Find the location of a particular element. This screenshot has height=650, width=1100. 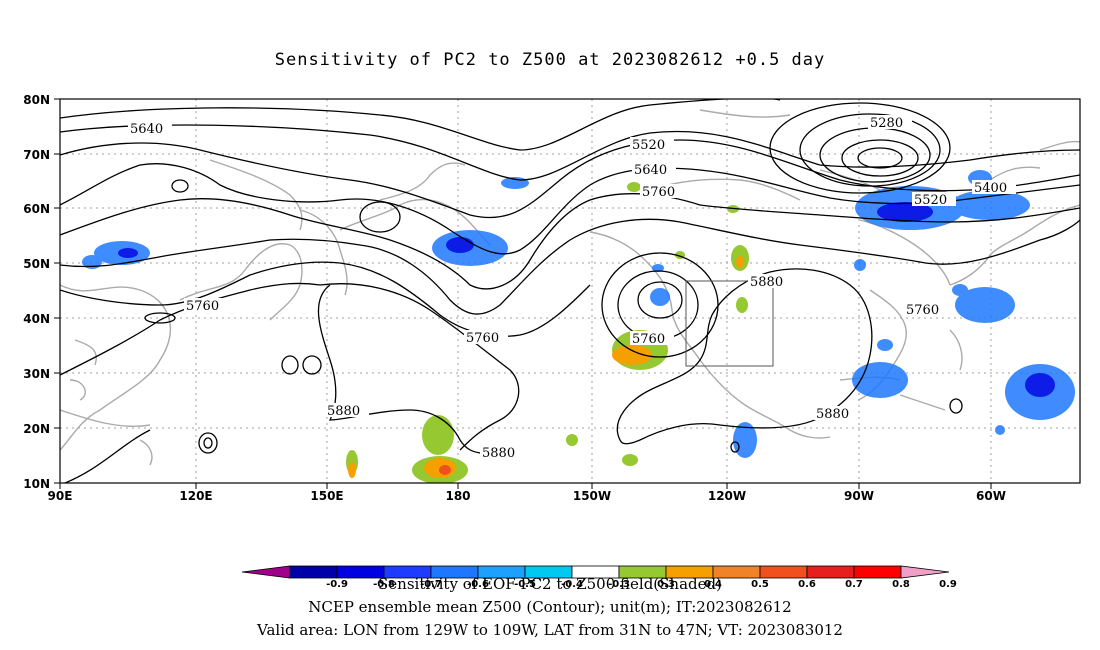

lat-label: 70N is located at coordinates (36, 155).